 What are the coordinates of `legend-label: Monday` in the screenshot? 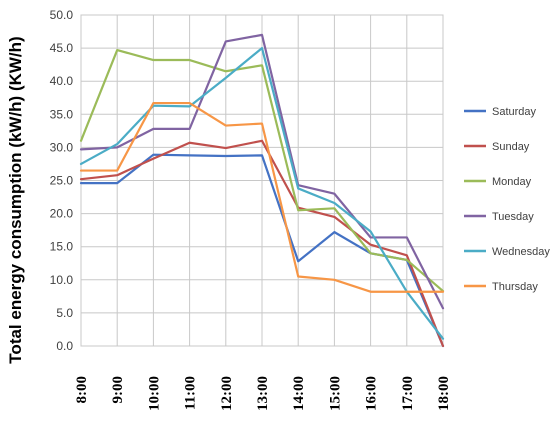 It's located at (512, 182).